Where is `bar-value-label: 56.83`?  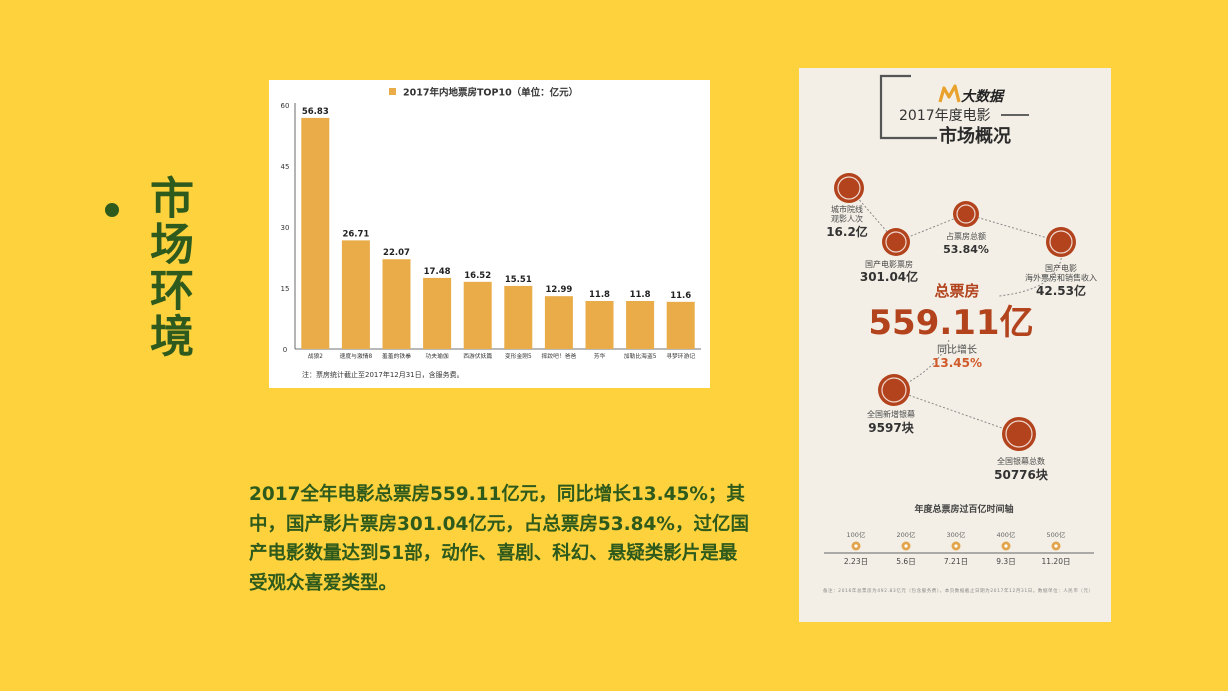 bar-value-label: 56.83 is located at coordinates (315, 112).